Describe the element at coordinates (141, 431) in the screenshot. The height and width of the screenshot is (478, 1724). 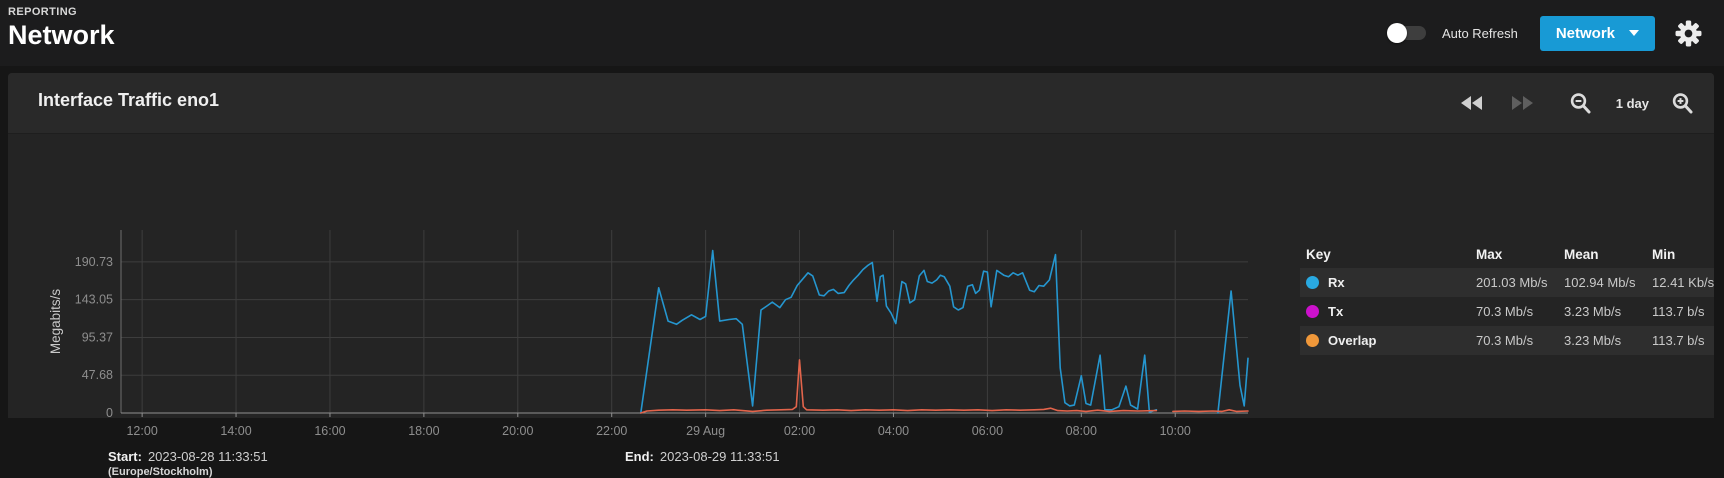
I see `x-tick-label: 12:00` at that location.